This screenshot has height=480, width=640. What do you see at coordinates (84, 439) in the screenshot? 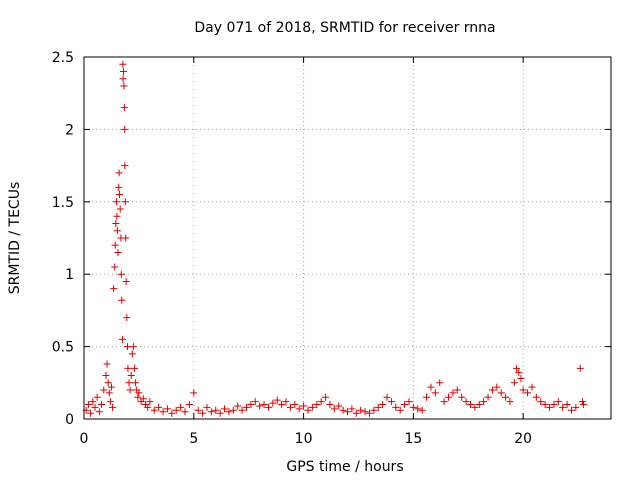
I see `x-tick-label: 0` at bounding box center [84, 439].